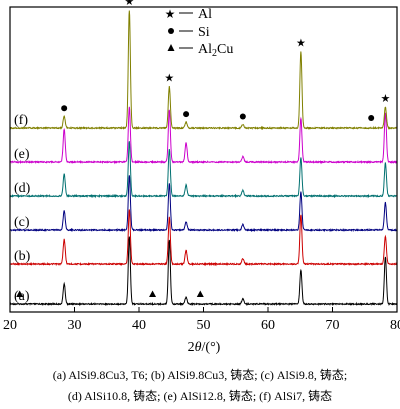 Image resolution: width=400 pixels, height=409 pixels. I want to click on series-label-f: (f), so click(21, 120).